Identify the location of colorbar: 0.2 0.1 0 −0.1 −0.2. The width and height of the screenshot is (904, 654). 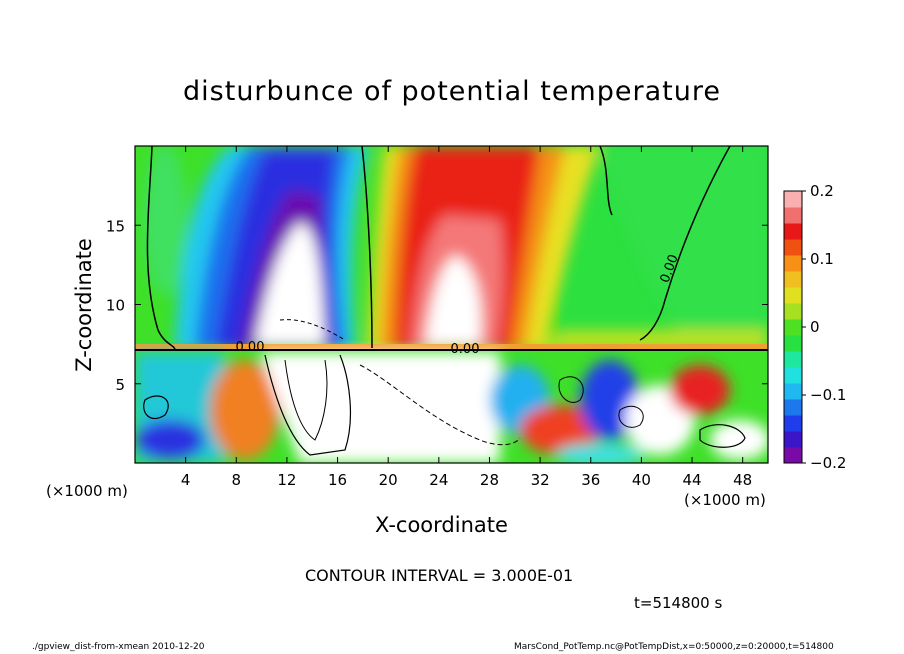
(814, 327).